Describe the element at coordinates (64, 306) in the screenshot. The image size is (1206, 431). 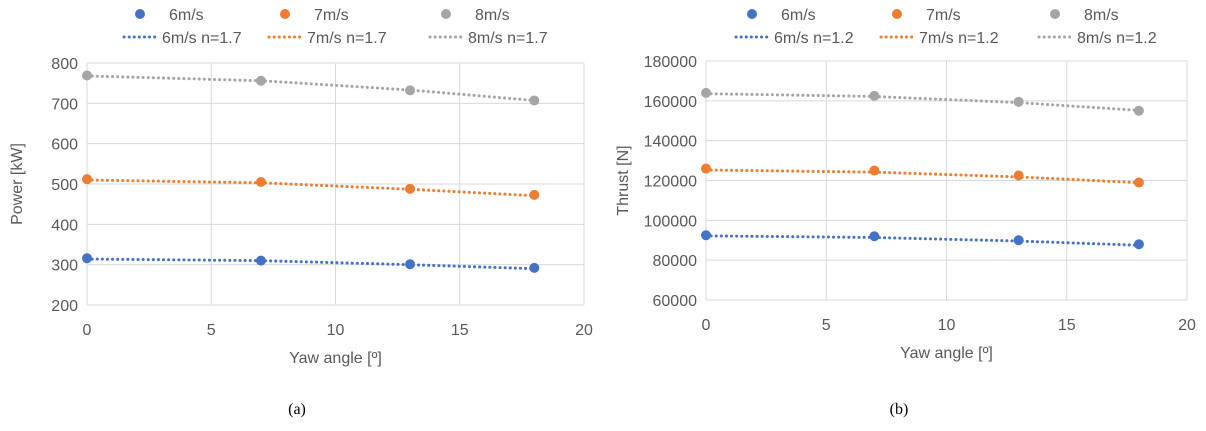
I see `y-tick-label: 200` at that location.